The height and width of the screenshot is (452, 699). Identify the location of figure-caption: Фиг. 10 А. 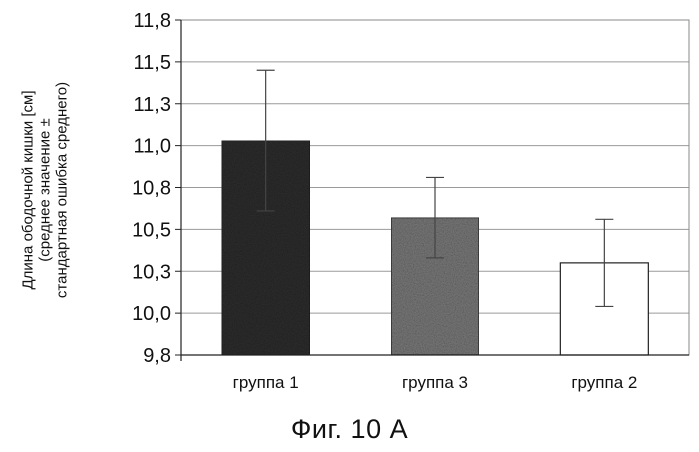
(349, 429).